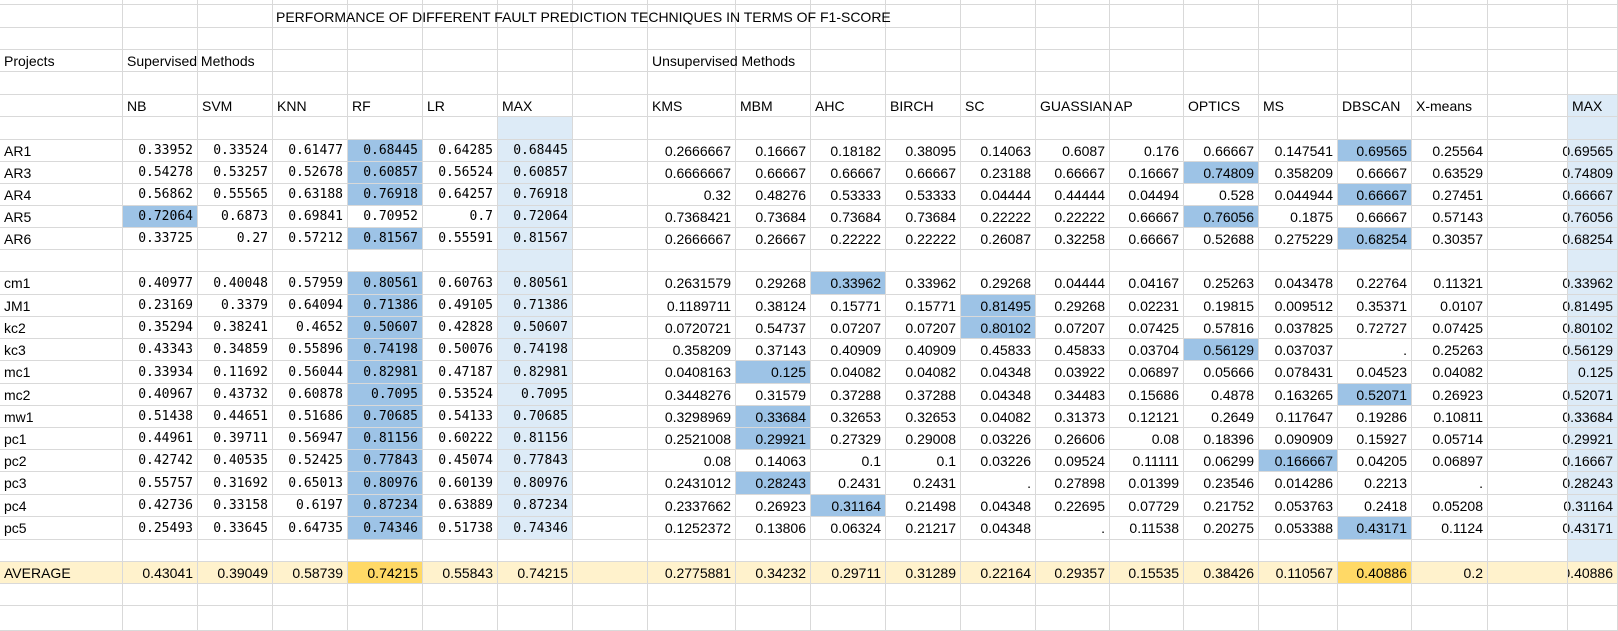  What do you see at coordinates (310, 573) in the screenshot?
I see `supervised-value-cell: 0.58739` at bounding box center [310, 573].